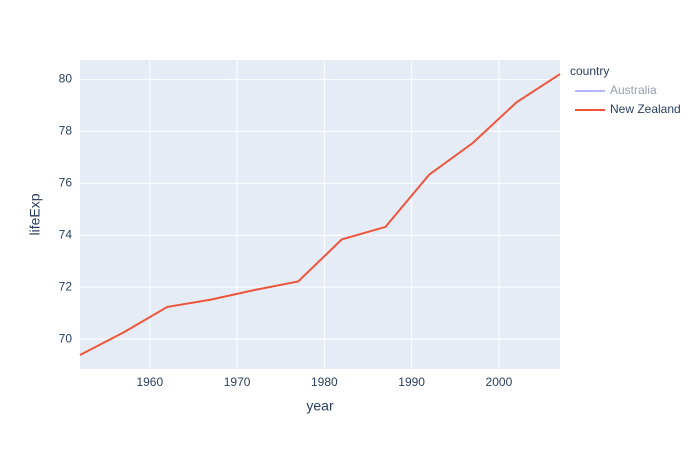  Describe the element at coordinates (66, 182) in the screenshot. I see `y-tick-label: 76` at that location.